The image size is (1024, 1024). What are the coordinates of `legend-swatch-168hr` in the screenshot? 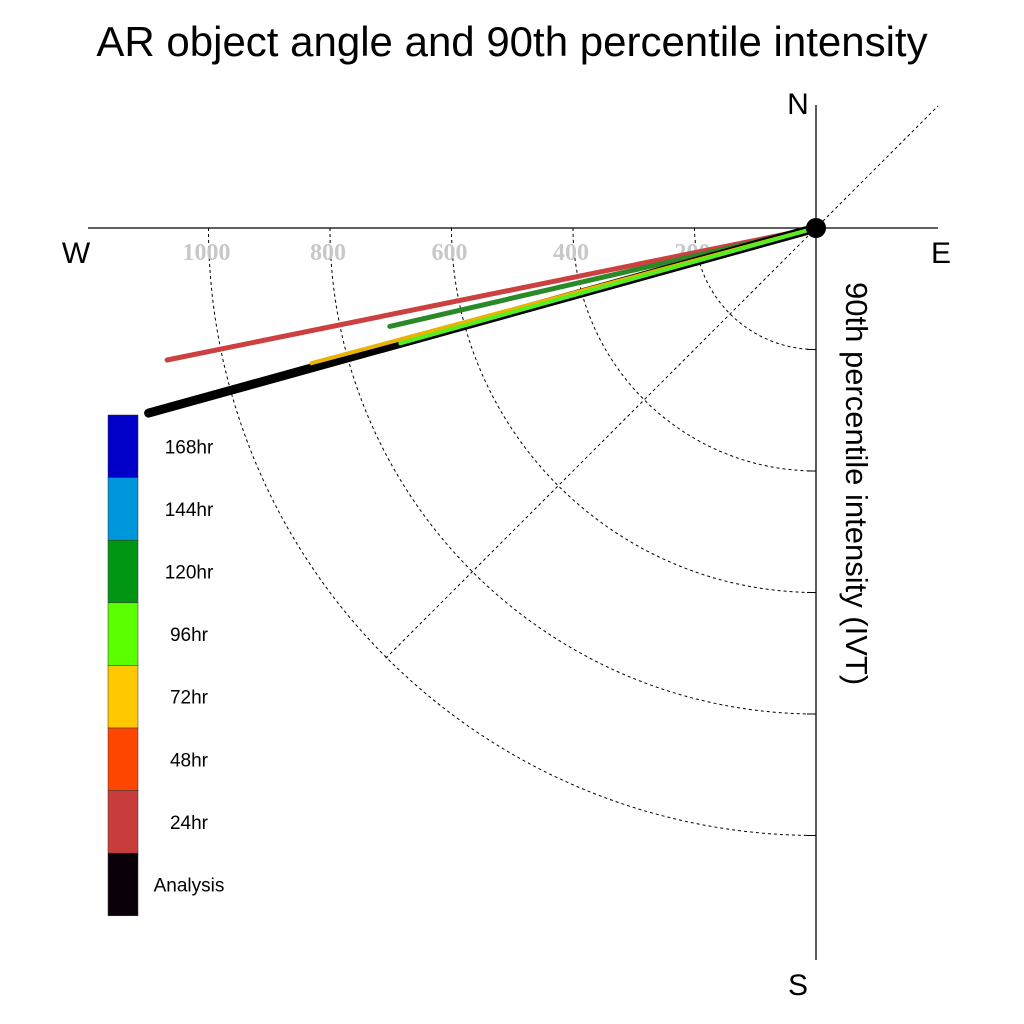 It's located at (123, 446).